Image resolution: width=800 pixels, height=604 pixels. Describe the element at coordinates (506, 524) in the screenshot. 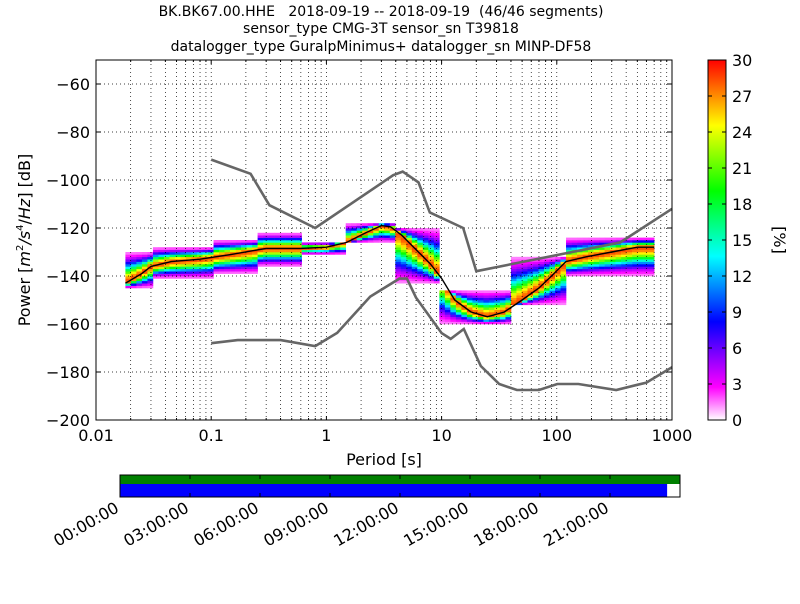

I see `timeline-tick-label: 18:00:00` at that location.